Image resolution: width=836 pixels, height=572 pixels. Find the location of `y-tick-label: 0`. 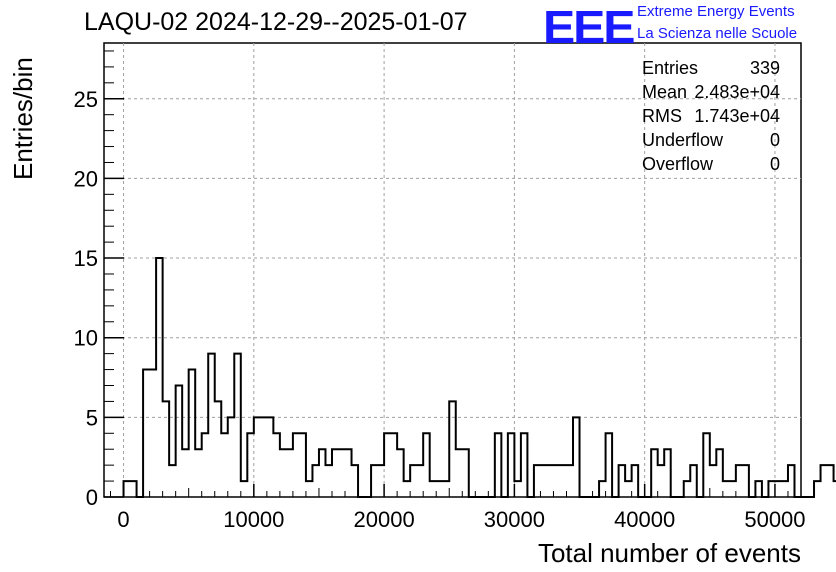

y-tick-label: 0 is located at coordinates (92, 497).